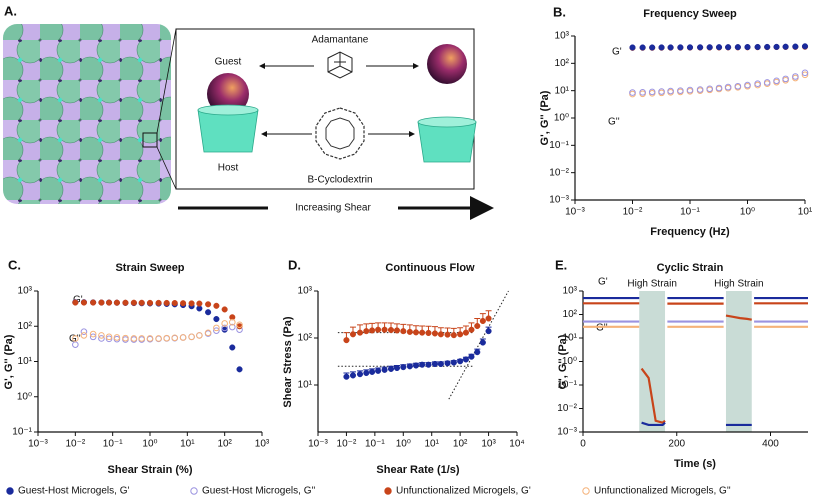  What do you see at coordinates (388, 491) in the screenshot?
I see `legend-marker` at bounding box center [388, 491].